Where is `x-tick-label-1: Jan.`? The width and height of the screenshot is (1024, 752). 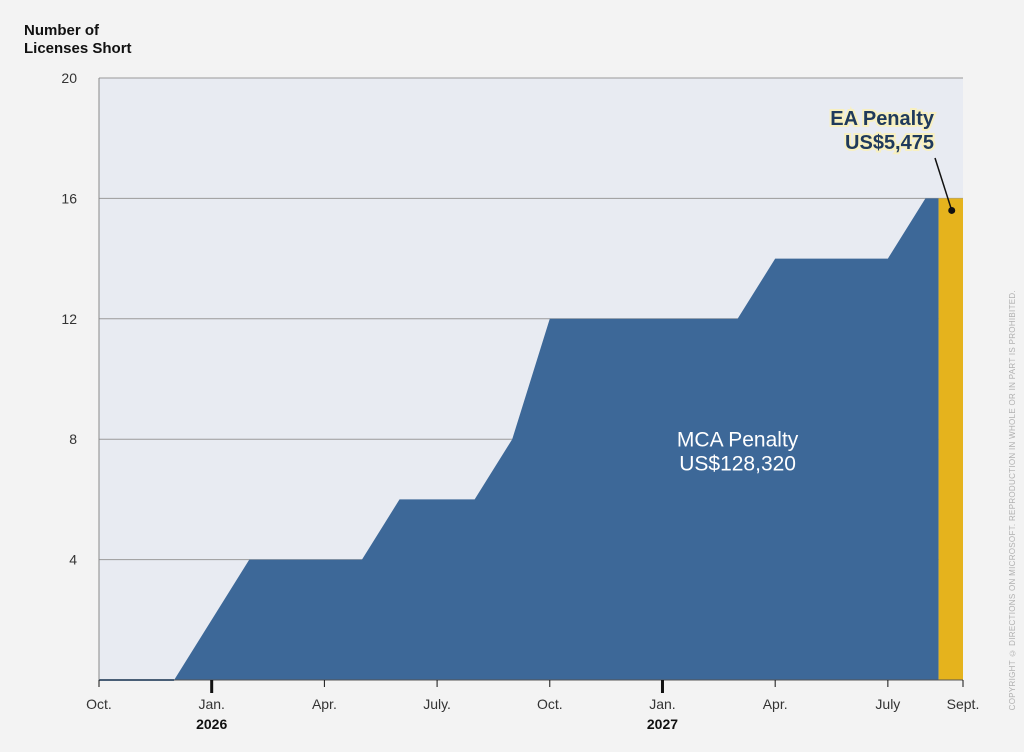 x-tick-label-1: Jan. is located at coordinates (211, 704).